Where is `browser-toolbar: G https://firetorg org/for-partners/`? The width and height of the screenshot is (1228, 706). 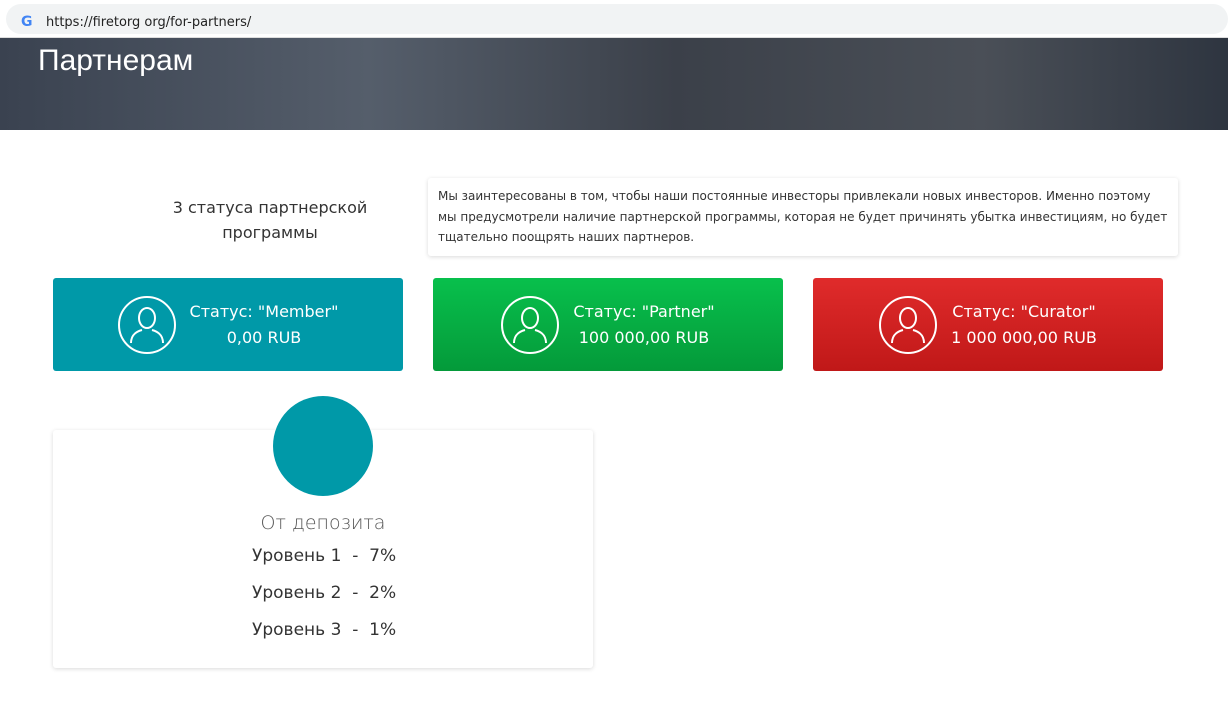
browser-toolbar: G https://firetorg org/for-partners/ is located at coordinates (614, 19).